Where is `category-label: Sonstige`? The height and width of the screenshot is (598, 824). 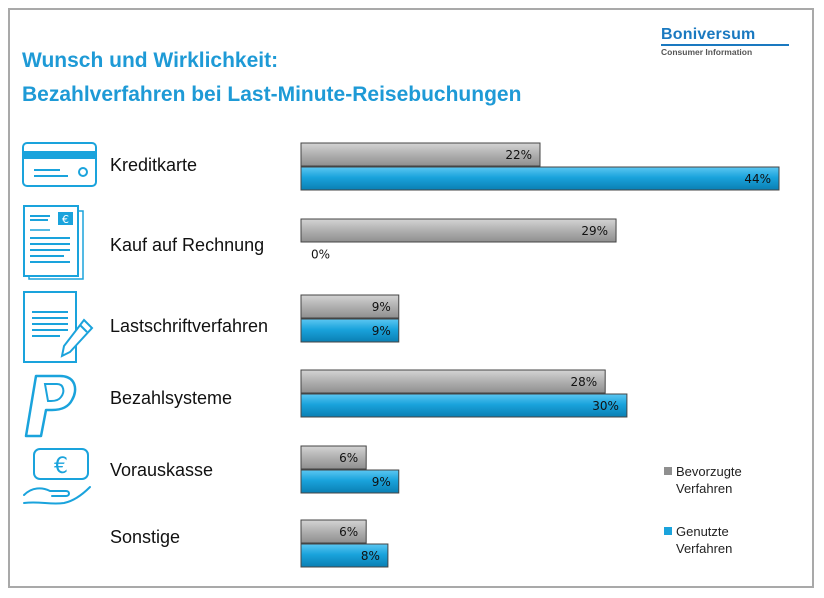
category-label: Sonstige is located at coordinates (145, 537).